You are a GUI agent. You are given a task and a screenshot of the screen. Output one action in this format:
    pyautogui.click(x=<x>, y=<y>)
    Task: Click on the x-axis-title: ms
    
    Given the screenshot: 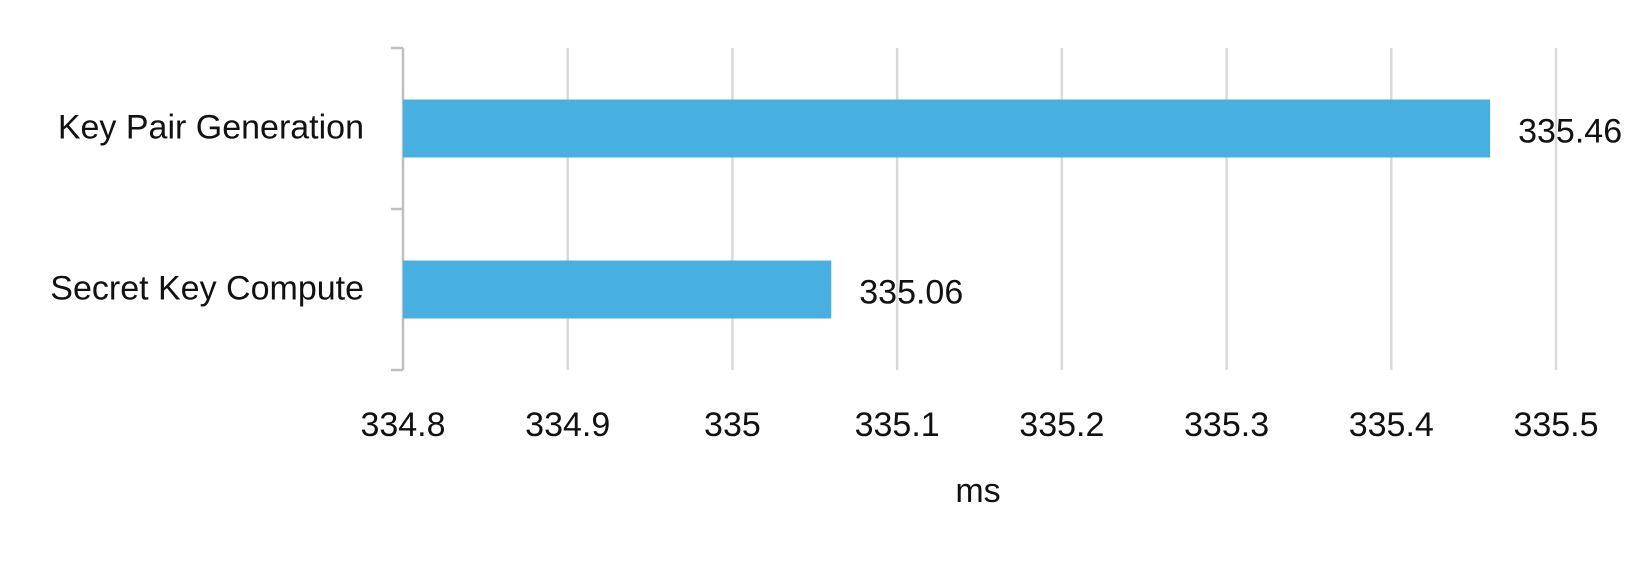 What is the action you would take?
    pyautogui.click(x=977, y=491)
    